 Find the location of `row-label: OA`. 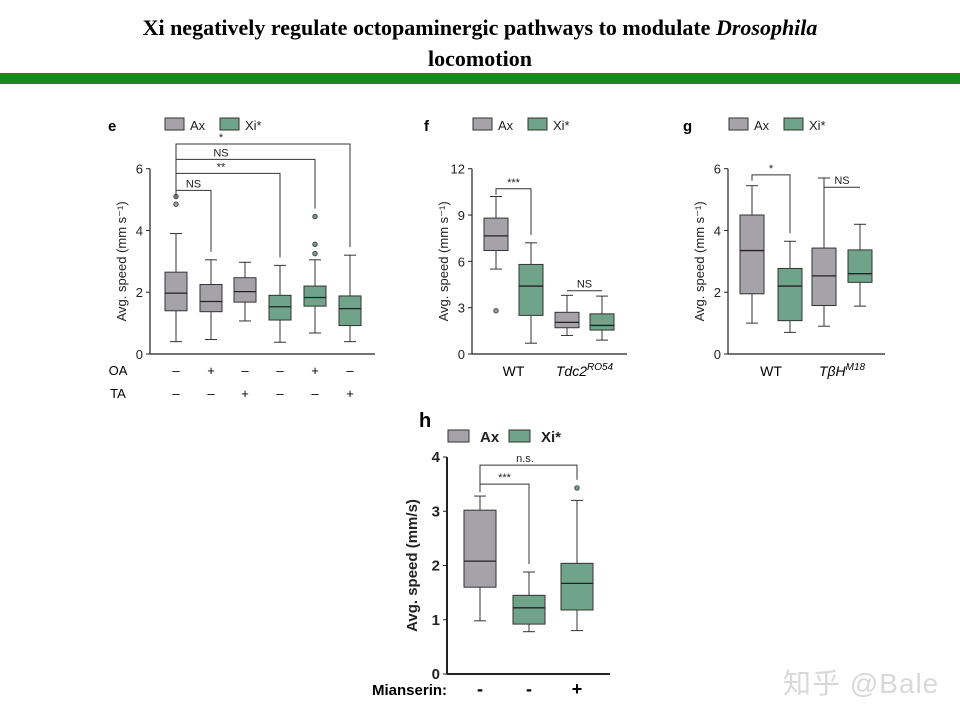

row-label: OA is located at coordinates (118, 370).